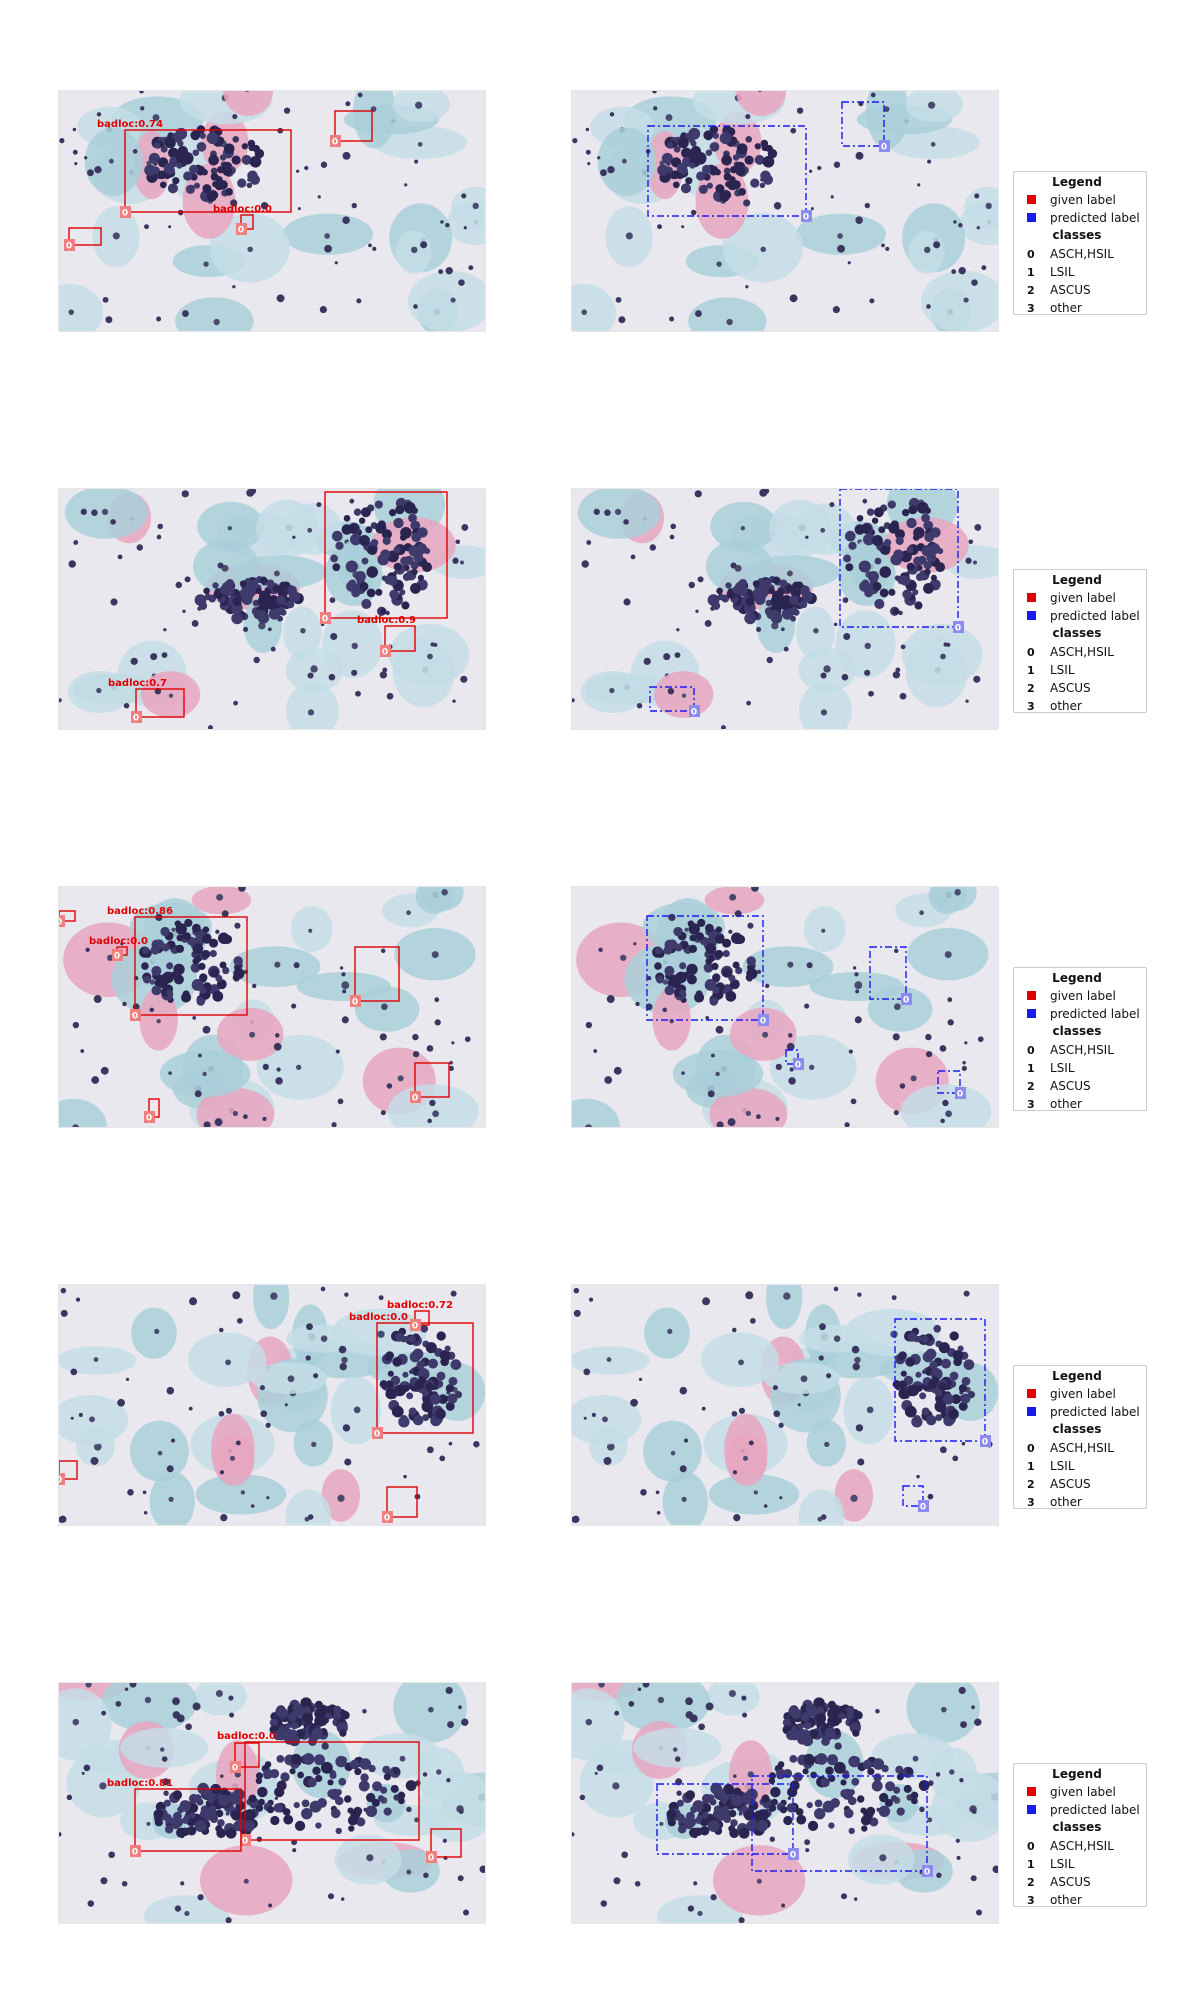 The height and width of the screenshot is (2000, 1200). What do you see at coordinates (1077, 1429) in the screenshot?
I see `classes-title: classes` at bounding box center [1077, 1429].